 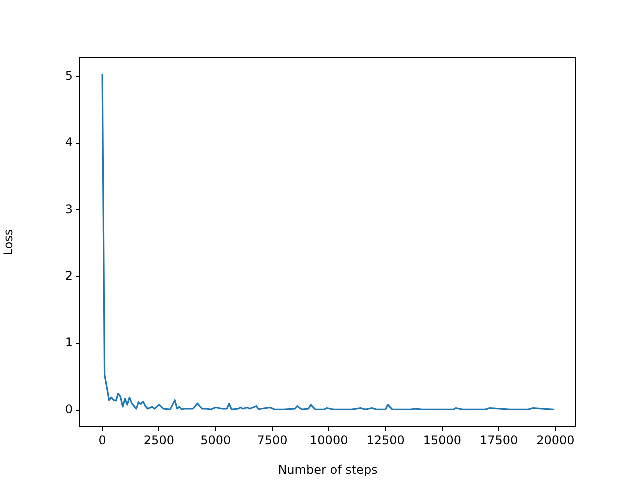 I want to click on x-tick-label: 5000, so click(x=216, y=440).